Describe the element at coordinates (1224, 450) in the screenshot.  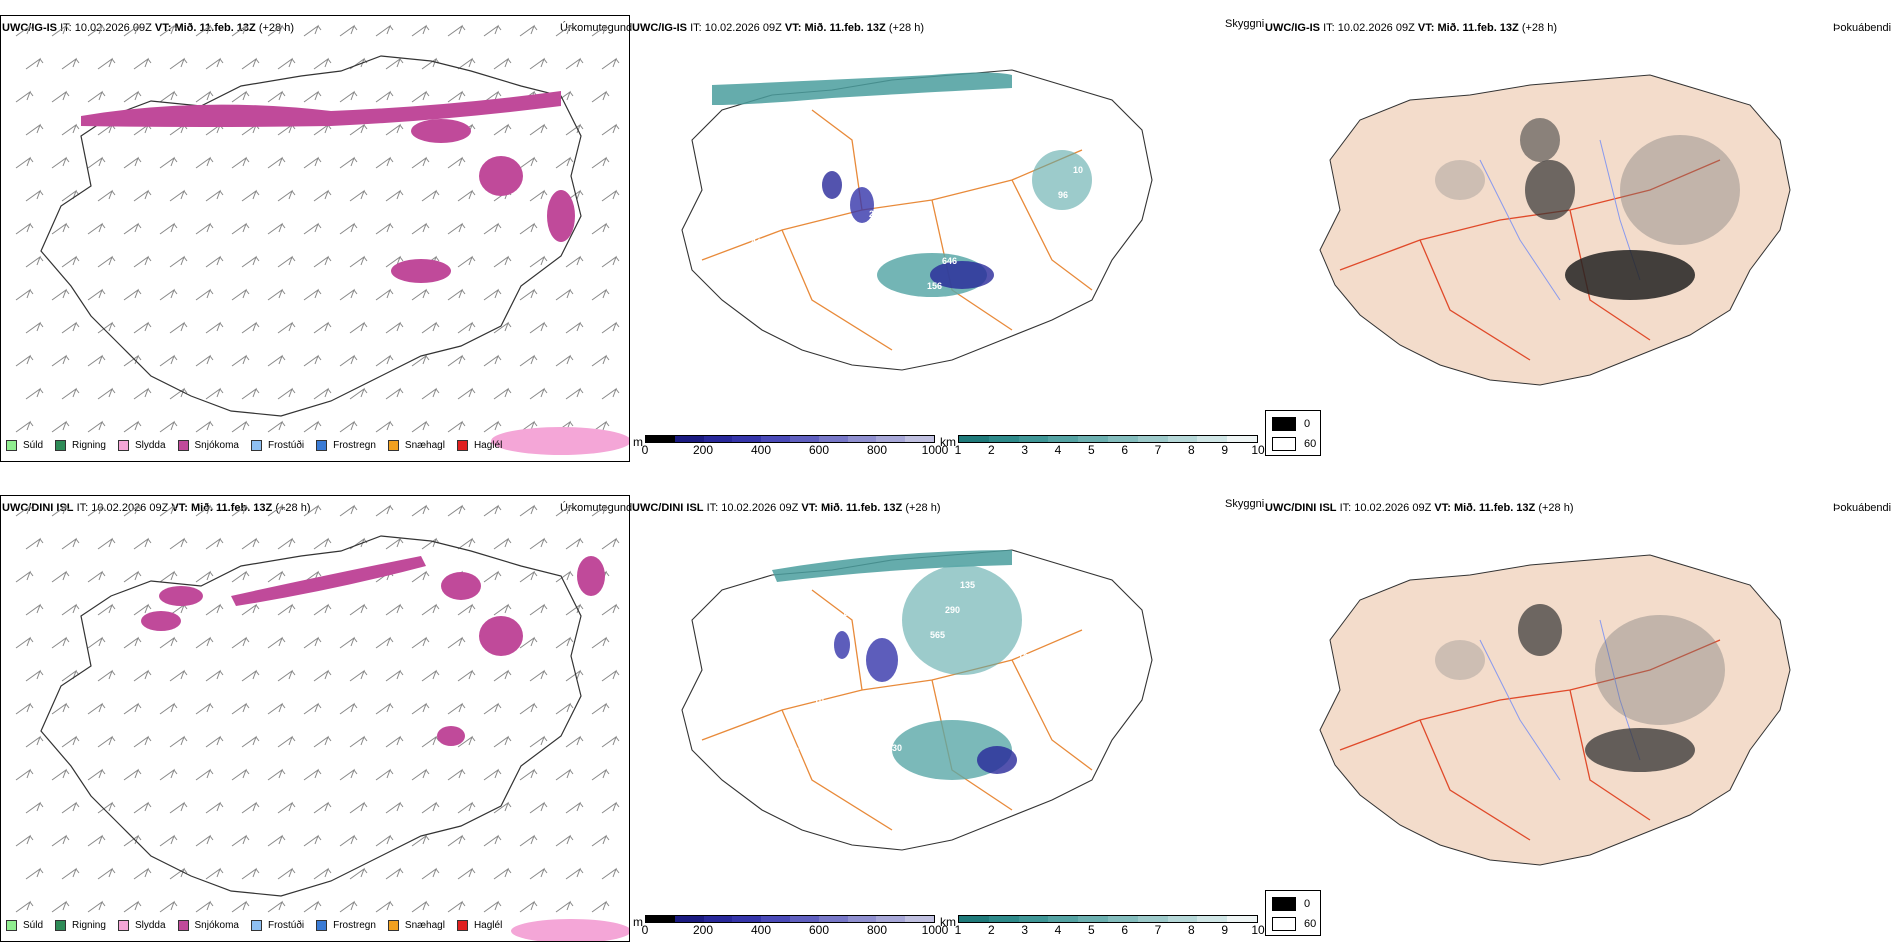
I see `colorbar-tick: 9` at that location.